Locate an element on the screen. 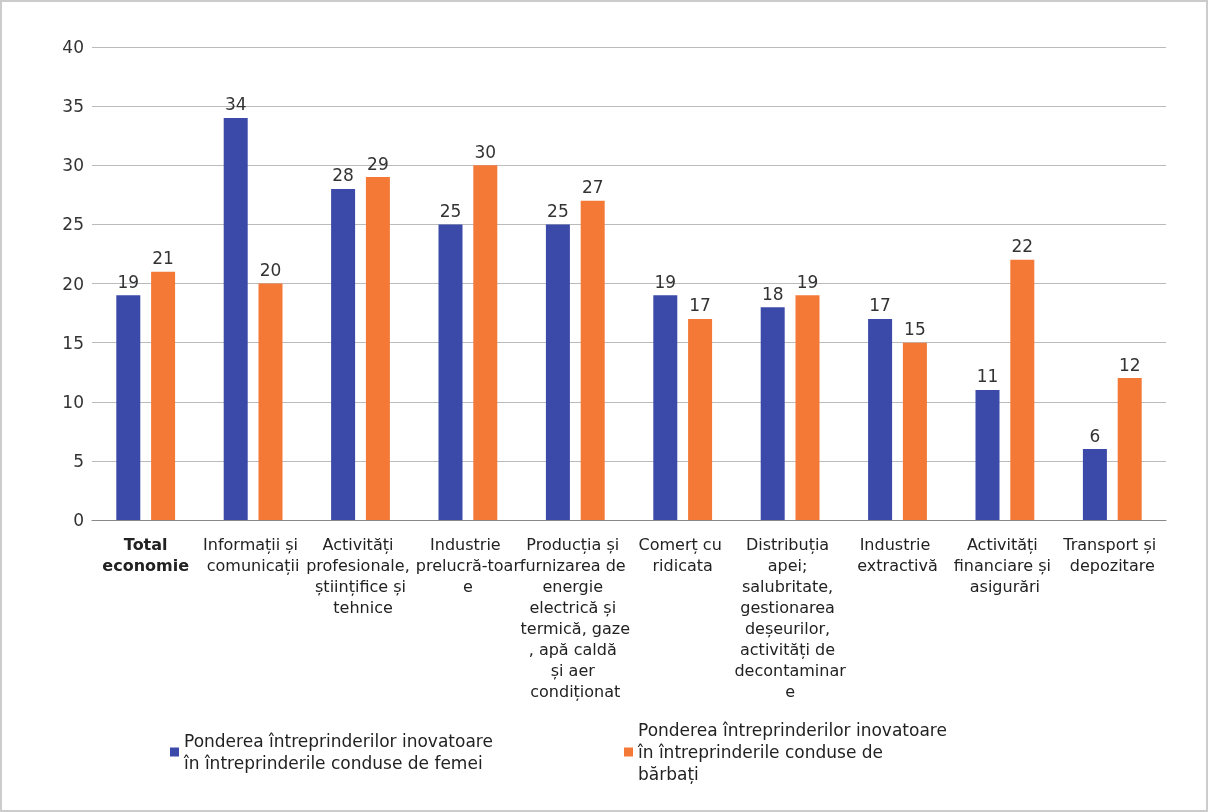  data-label: 15 is located at coordinates (915, 329).